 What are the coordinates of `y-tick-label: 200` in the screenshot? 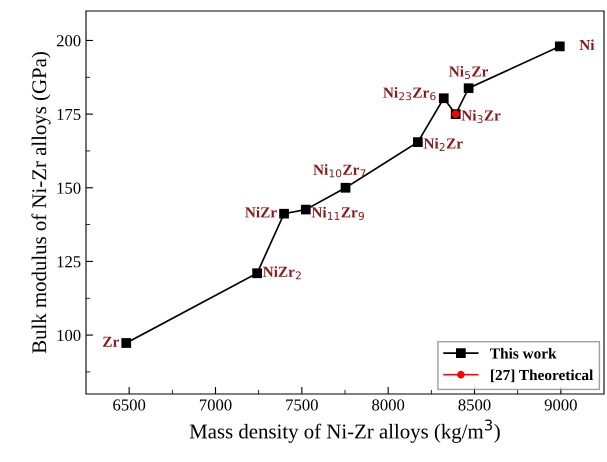 It's located at (68, 40).